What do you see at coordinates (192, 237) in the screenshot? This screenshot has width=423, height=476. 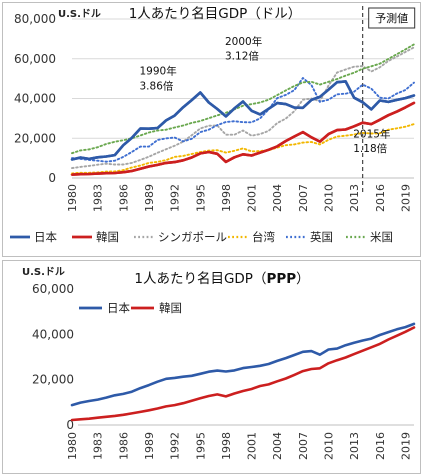 I see `legend-label: シンガポール` at bounding box center [192, 237].